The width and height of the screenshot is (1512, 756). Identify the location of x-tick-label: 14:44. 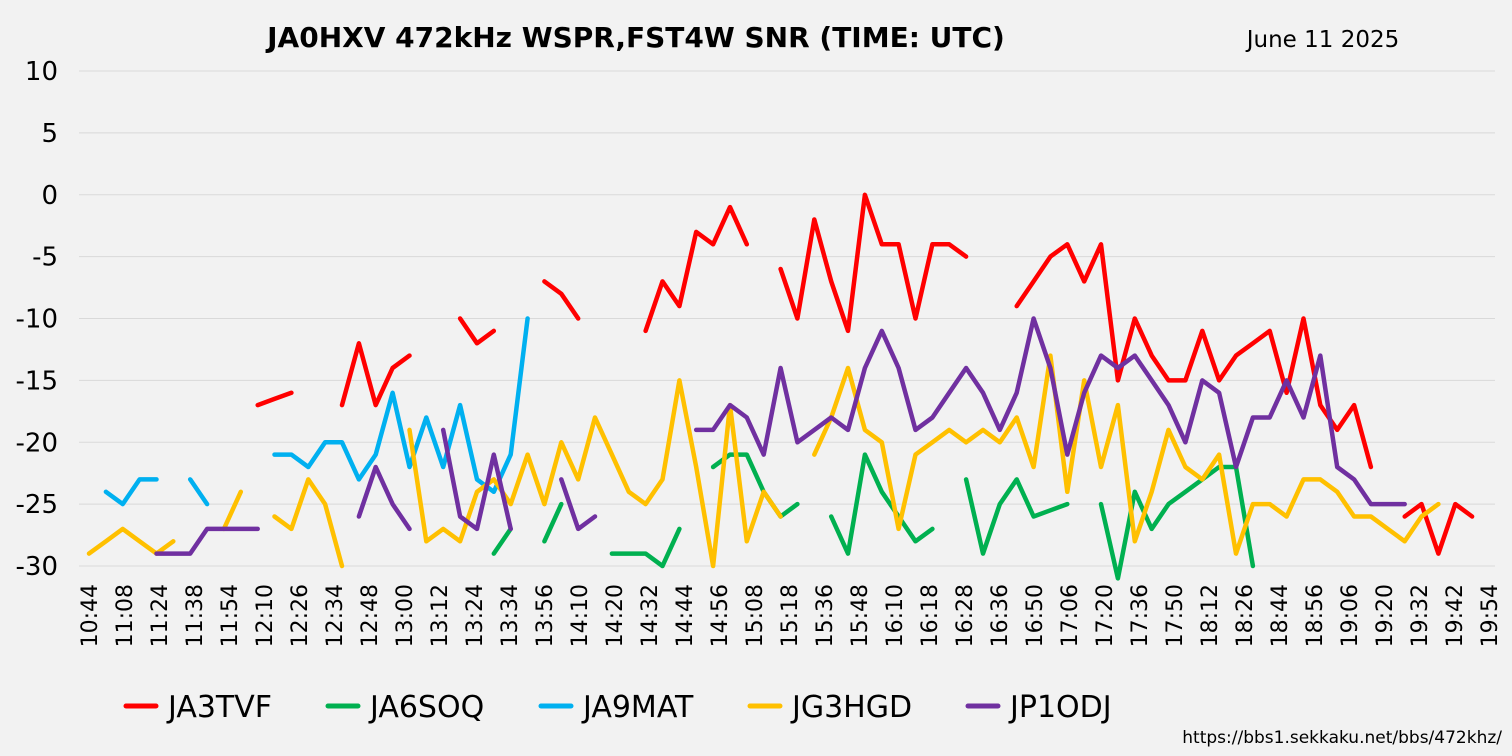
(685, 615).